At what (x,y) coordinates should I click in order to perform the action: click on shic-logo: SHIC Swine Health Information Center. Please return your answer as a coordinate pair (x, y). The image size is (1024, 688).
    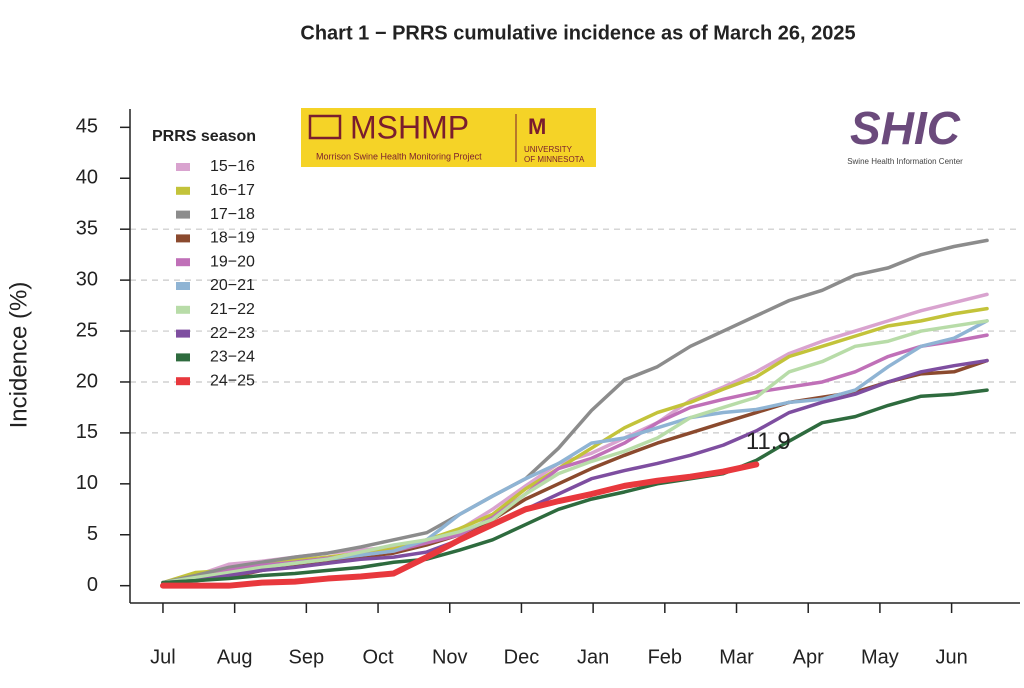
    Looking at the image, I should click on (905, 134).